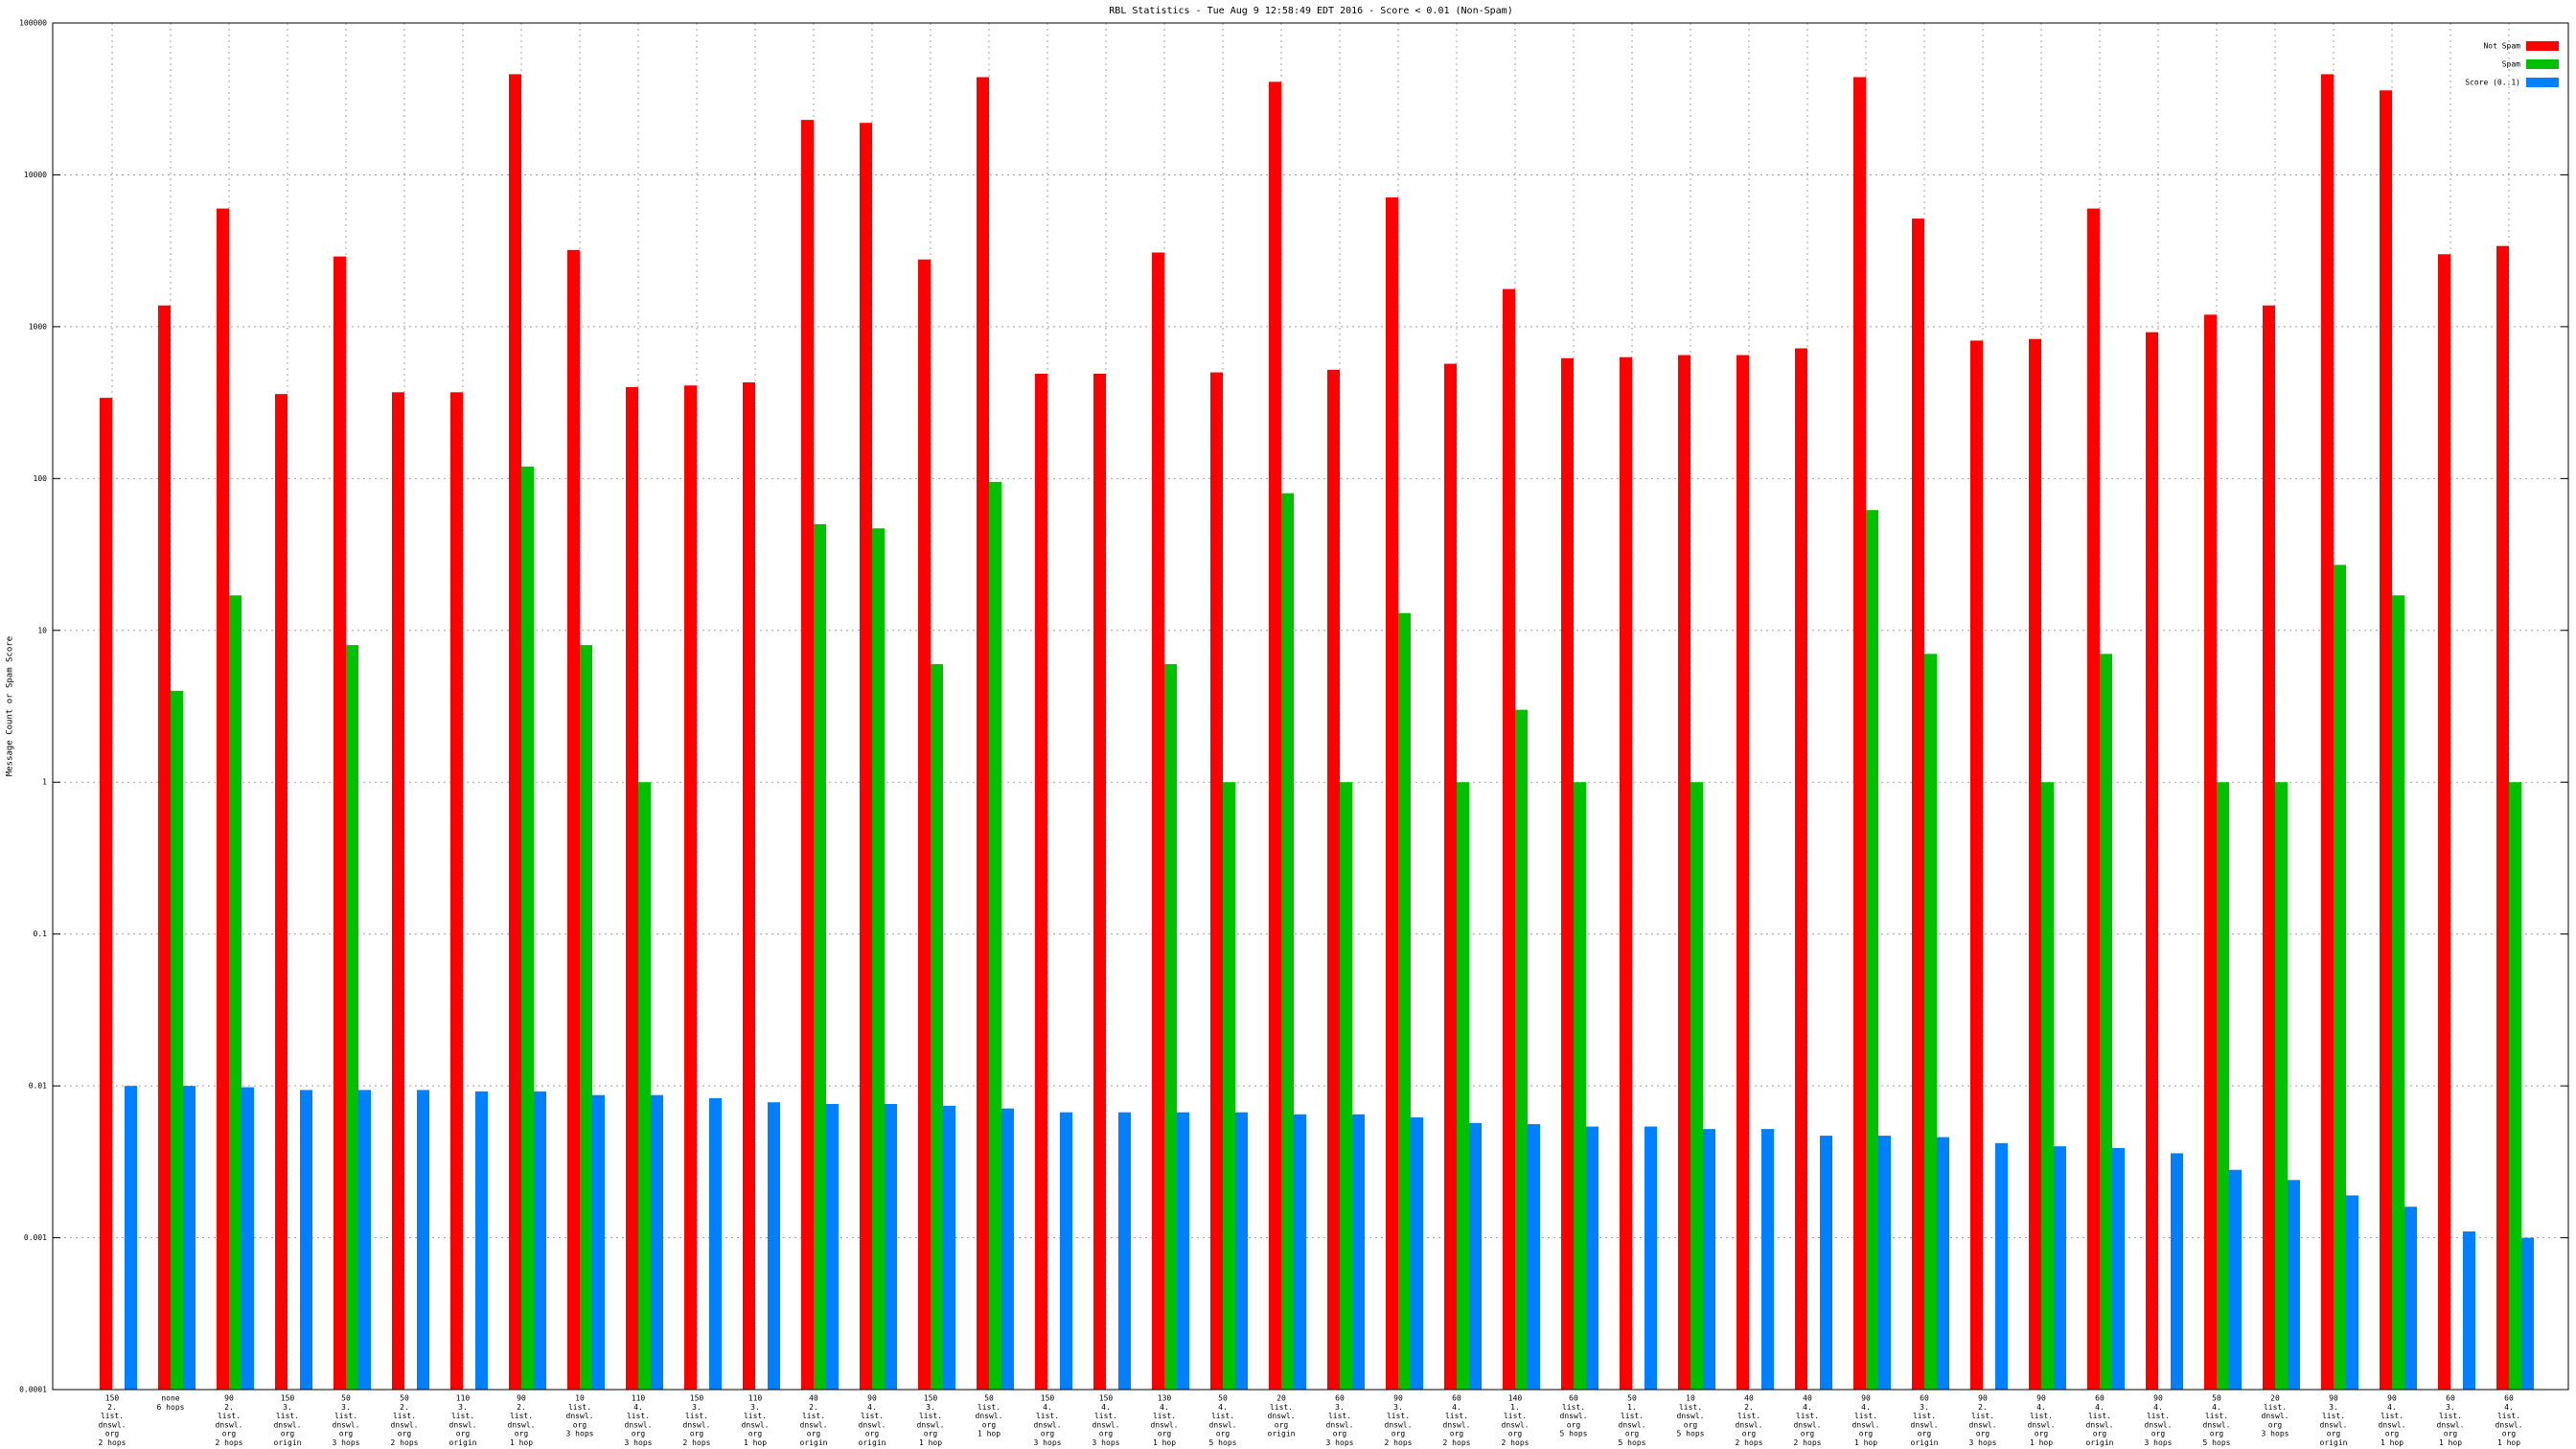 This screenshot has height=1449, width=2576. I want to click on x-tick-label: 90, so click(872, 1398).